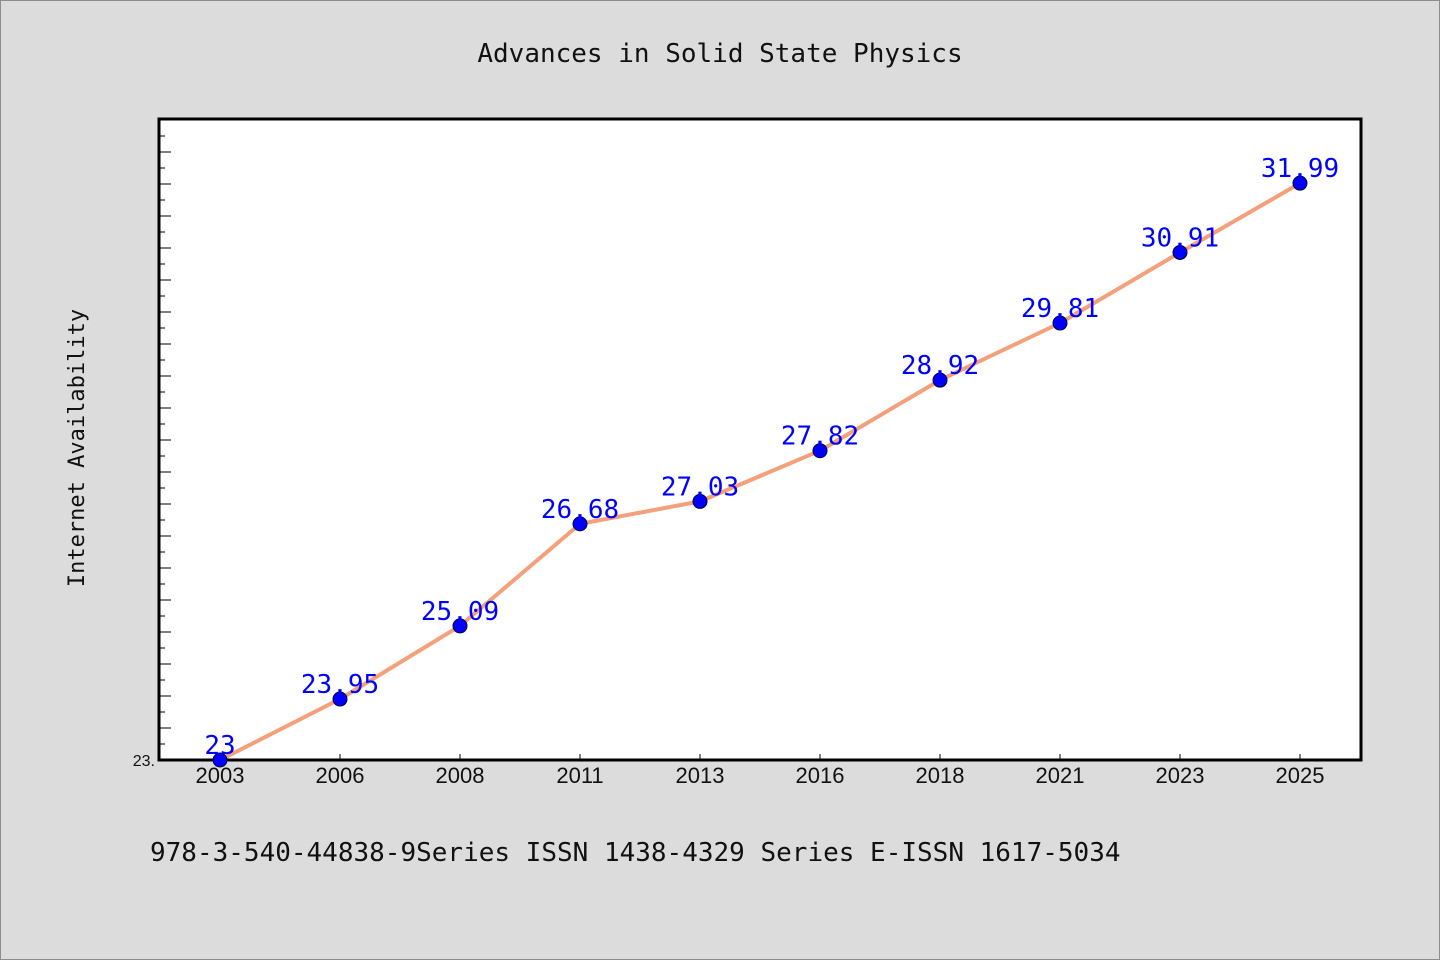 This screenshot has height=960, width=1440. What do you see at coordinates (579, 775) in the screenshot?
I see `x-tick-label: 2011` at bounding box center [579, 775].